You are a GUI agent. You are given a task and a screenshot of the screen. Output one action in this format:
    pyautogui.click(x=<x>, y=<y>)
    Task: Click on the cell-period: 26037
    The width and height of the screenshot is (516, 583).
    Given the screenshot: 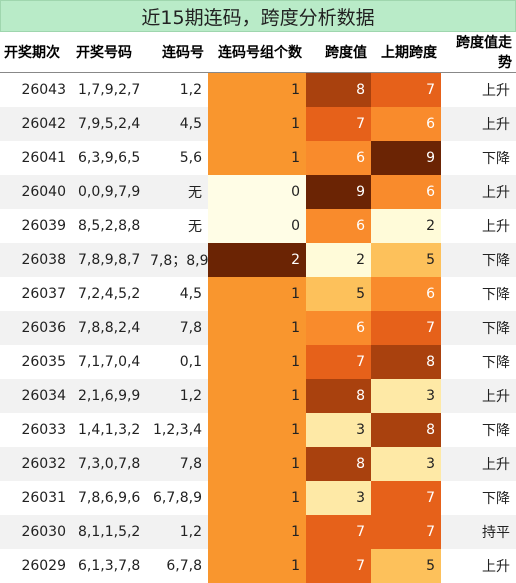 What is the action you would take?
    pyautogui.click(x=36, y=294)
    